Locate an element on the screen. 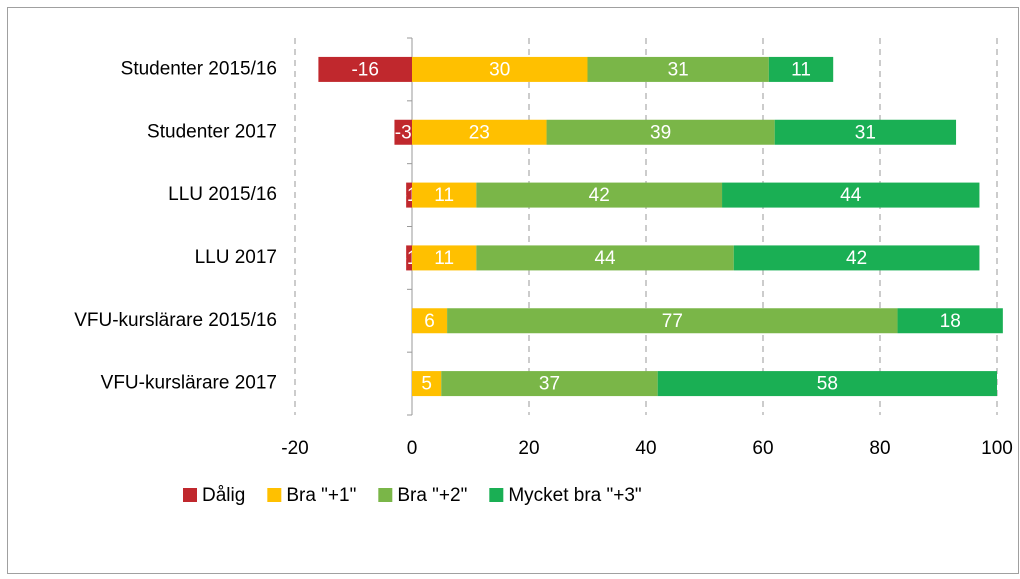 The height and width of the screenshot is (579, 1020). x-tick-label: 100 is located at coordinates (997, 448).